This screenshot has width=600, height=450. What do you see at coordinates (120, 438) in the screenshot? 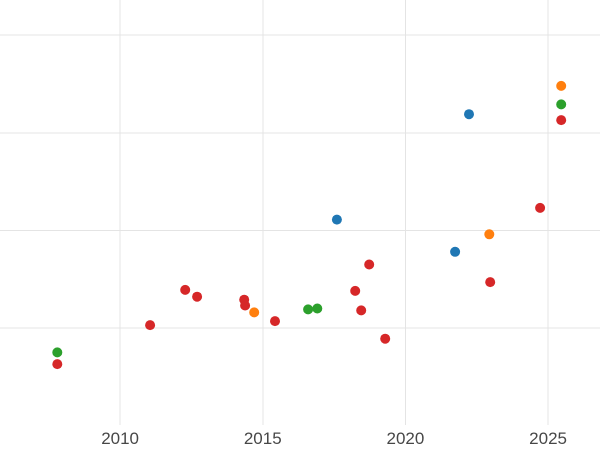
I see `x-tick-label: 2010` at bounding box center [120, 438].